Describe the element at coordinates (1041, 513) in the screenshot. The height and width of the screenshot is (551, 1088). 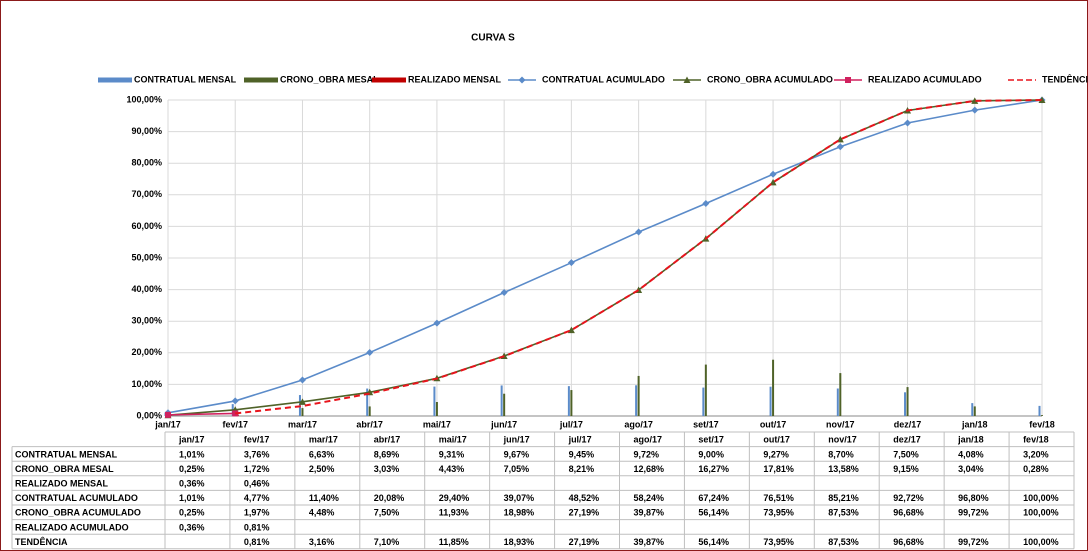
I see `table-cell: 100,00%` at that location.